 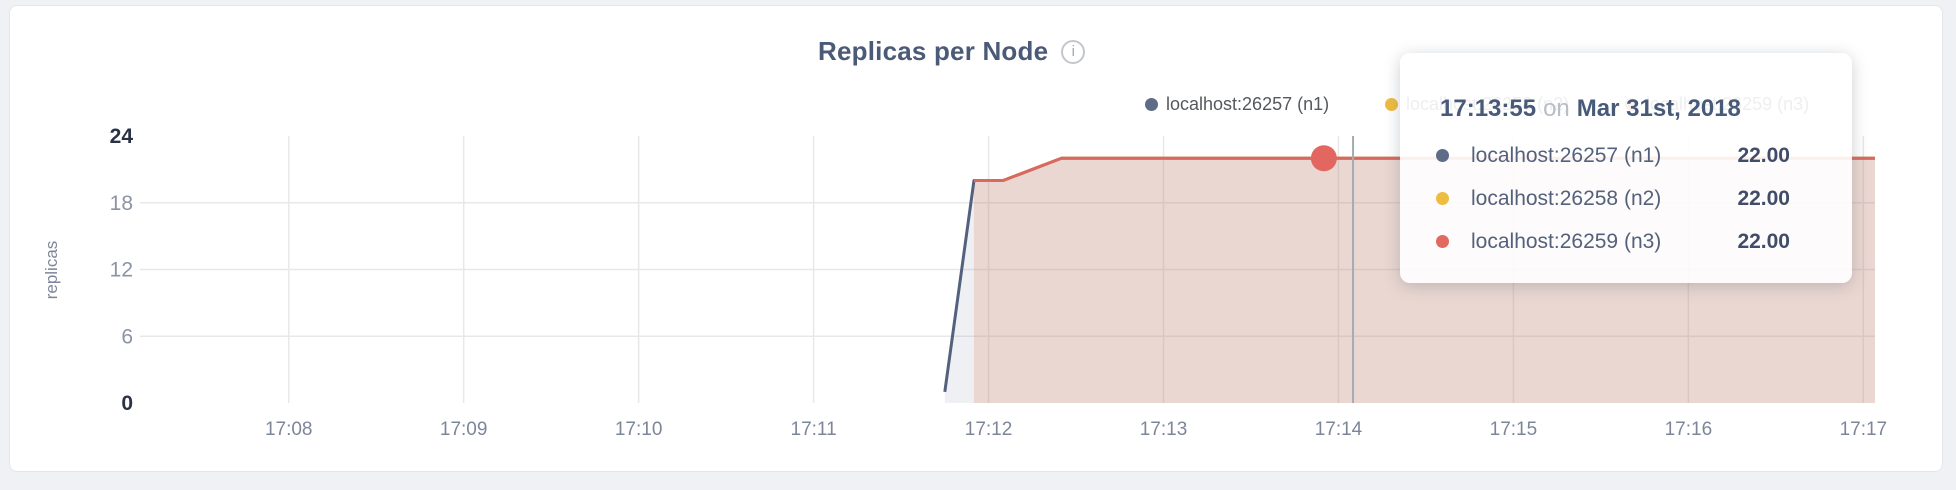 I want to click on tooltip-series-label: localhost:26257 (n1), so click(x=1566, y=155).